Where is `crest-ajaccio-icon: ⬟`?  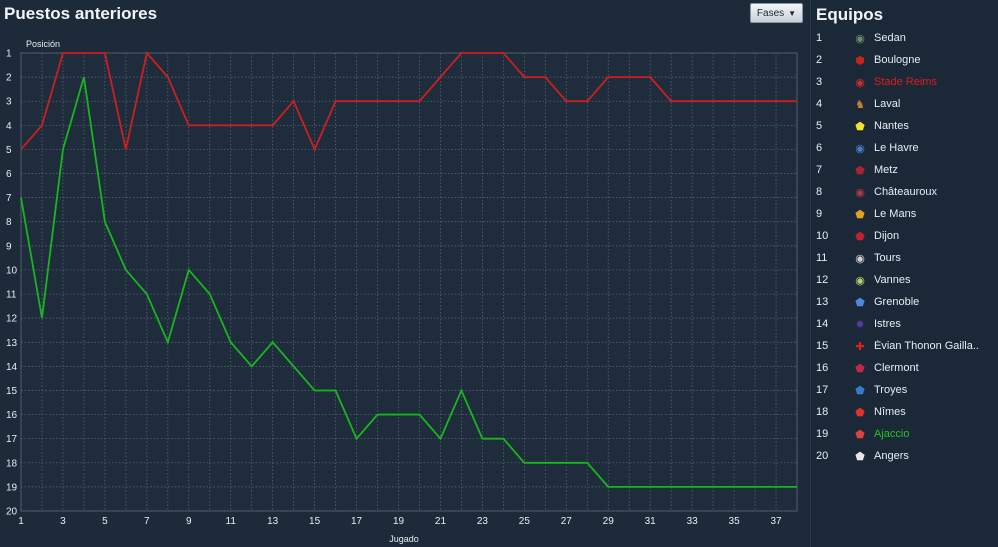
crest-ajaccio-icon: ⬟ is located at coordinates (860, 434).